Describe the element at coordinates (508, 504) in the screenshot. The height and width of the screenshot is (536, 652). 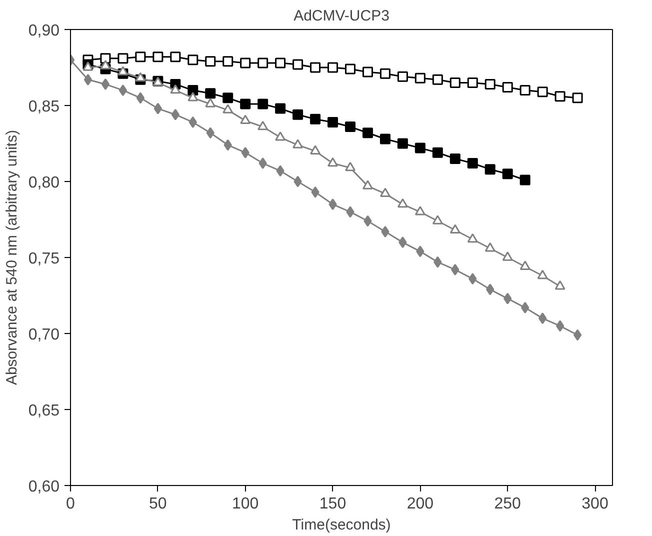
I see `x-tick-label: 250` at that location.